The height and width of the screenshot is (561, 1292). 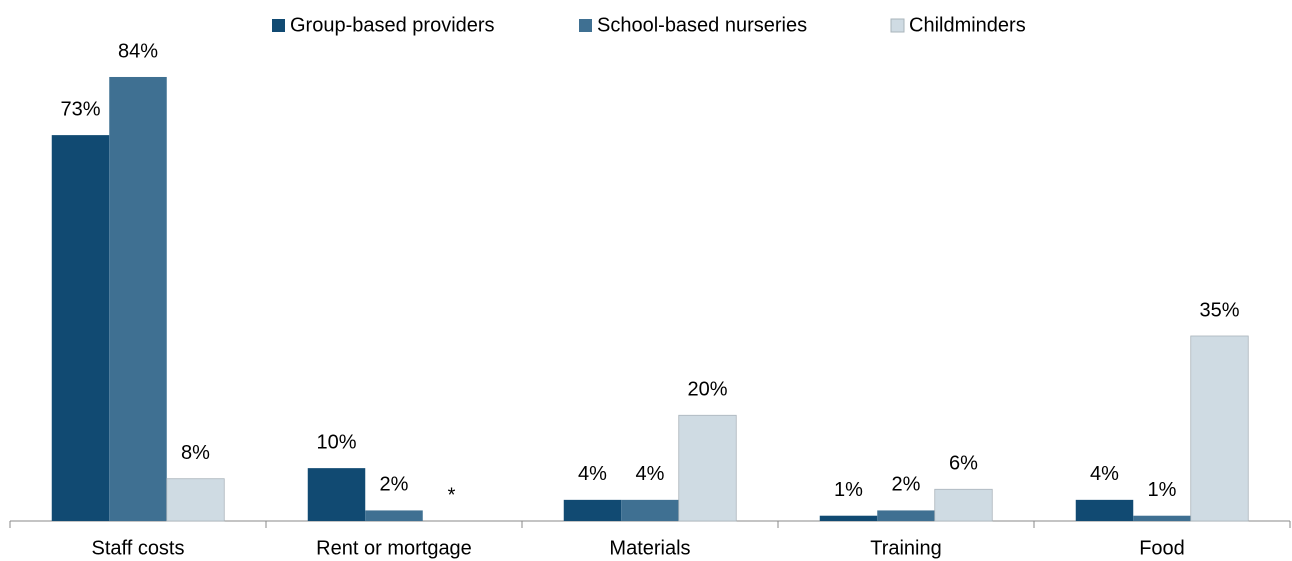 I want to click on legend-label: School-based nurseries, so click(x=702, y=25).